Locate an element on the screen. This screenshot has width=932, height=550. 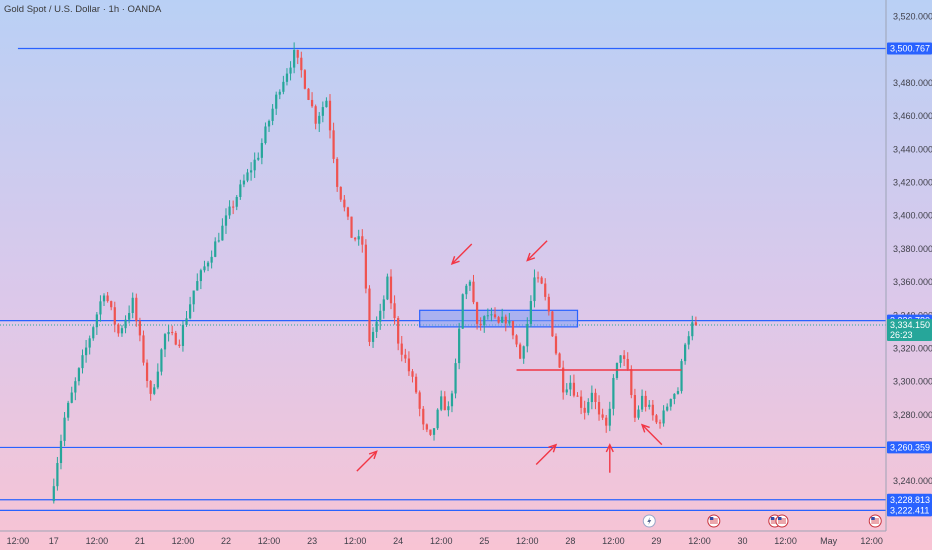
level-price-tag: 3,228.813 is located at coordinates (909, 499).